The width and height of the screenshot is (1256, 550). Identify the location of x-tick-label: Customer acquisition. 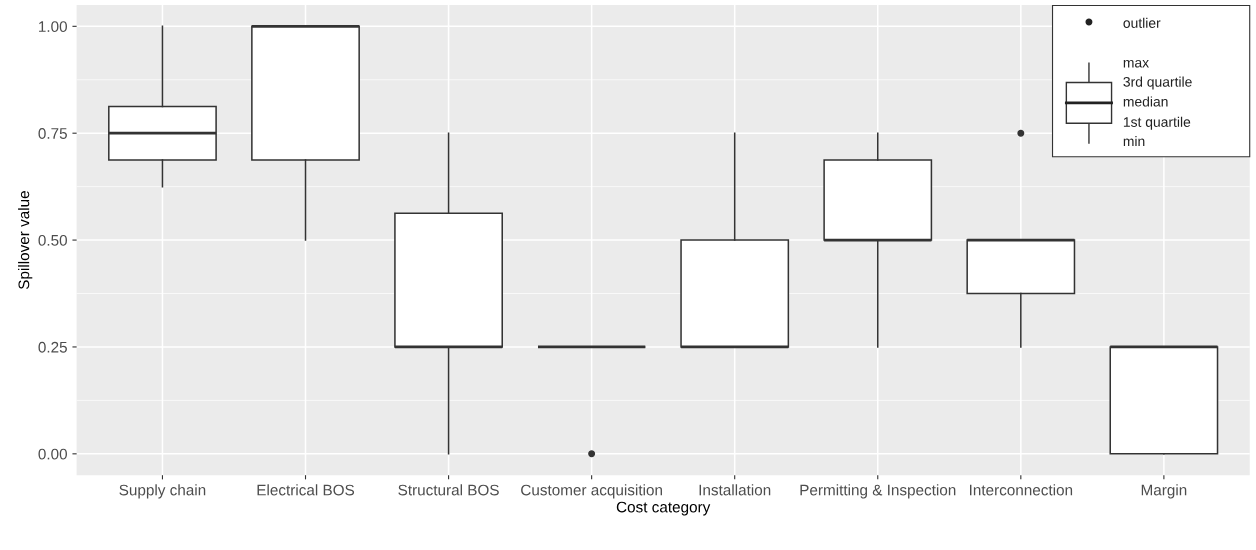
(591, 491).